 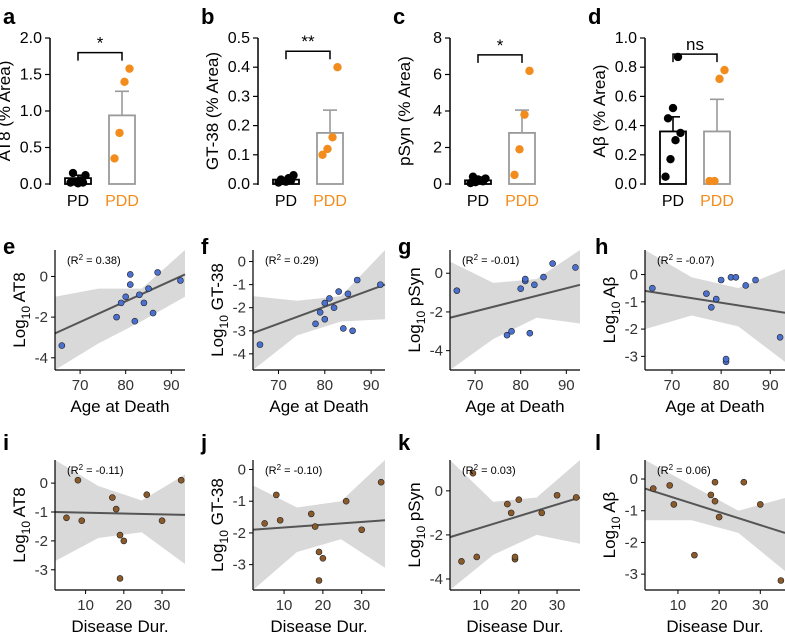 I want to click on panel-letter: b, so click(x=207, y=16).